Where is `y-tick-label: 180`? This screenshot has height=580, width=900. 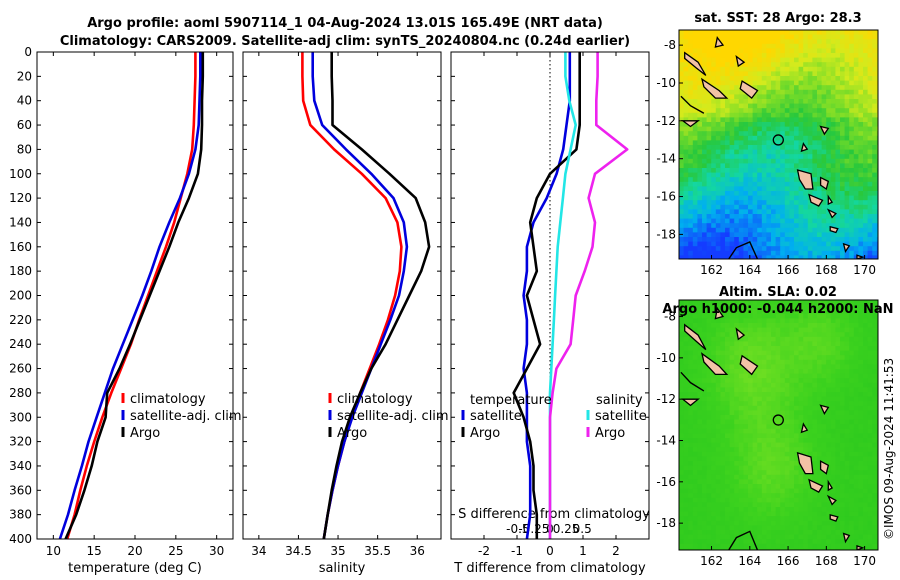 y-tick-label: 180 is located at coordinates (20, 271).